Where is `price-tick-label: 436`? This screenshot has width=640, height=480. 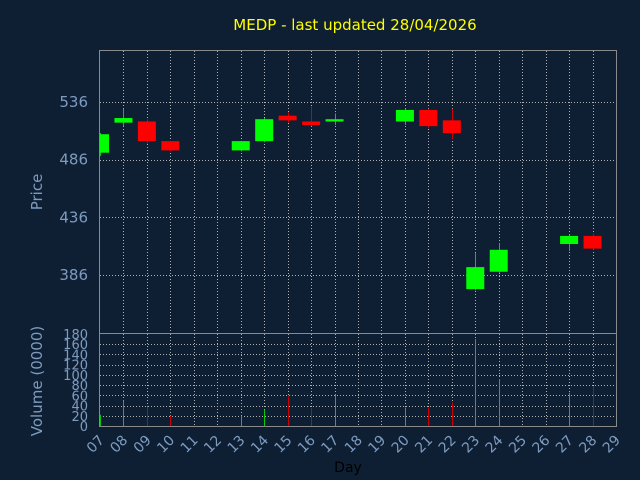 price-tick-label: 436 is located at coordinates (73, 217).